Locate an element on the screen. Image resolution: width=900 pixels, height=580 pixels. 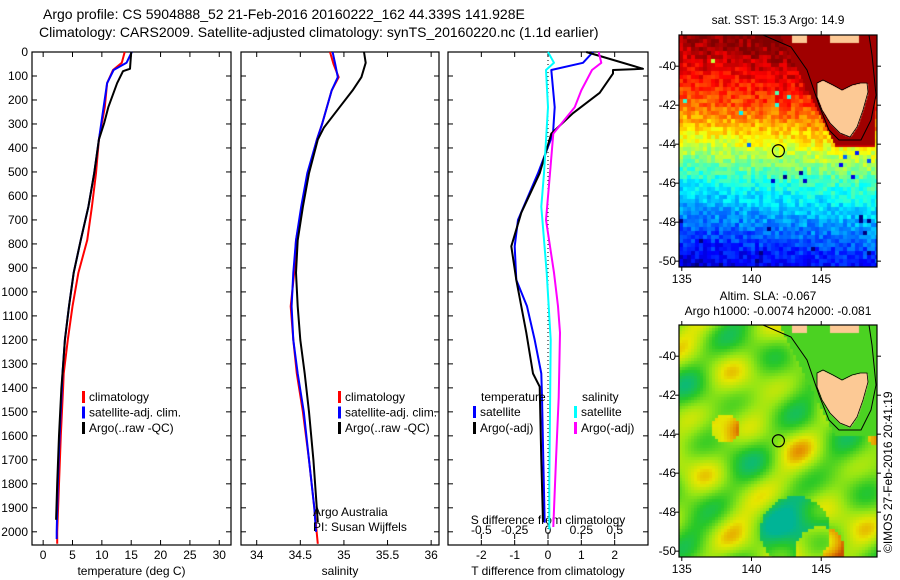
map-frame is located at coordinates (778, 151).